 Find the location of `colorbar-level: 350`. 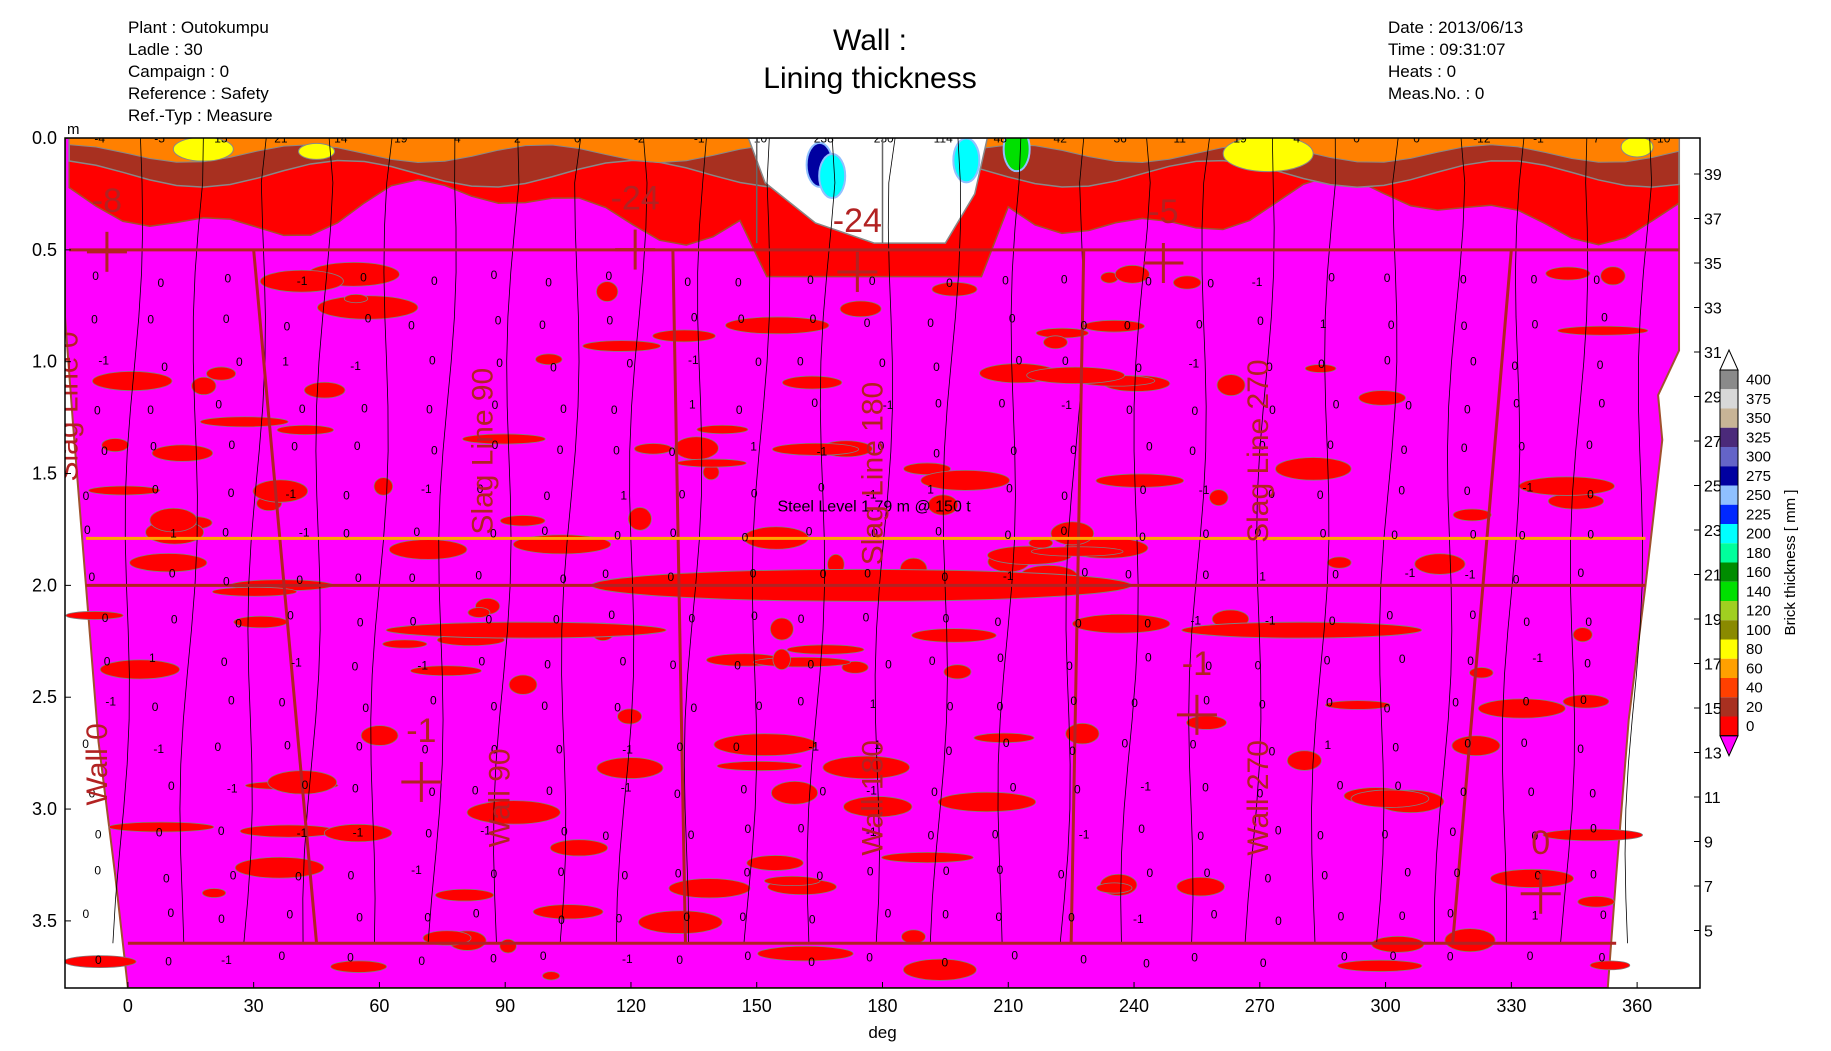

colorbar-level: 350 is located at coordinates (1758, 418).